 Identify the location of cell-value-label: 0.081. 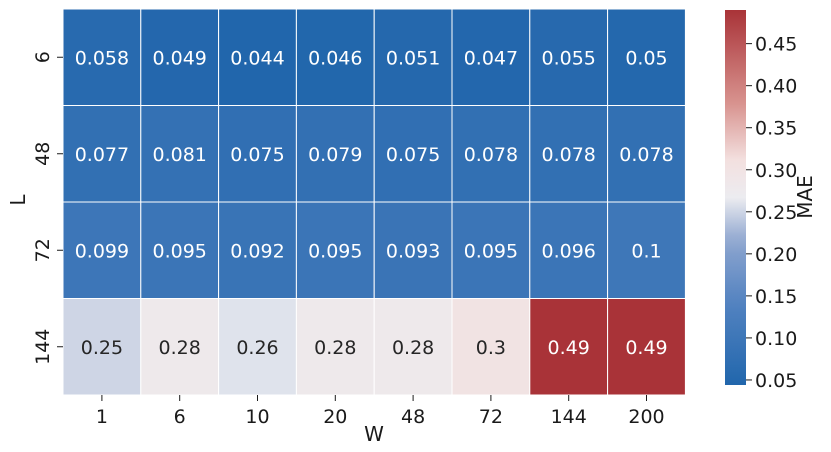
(179, 155).